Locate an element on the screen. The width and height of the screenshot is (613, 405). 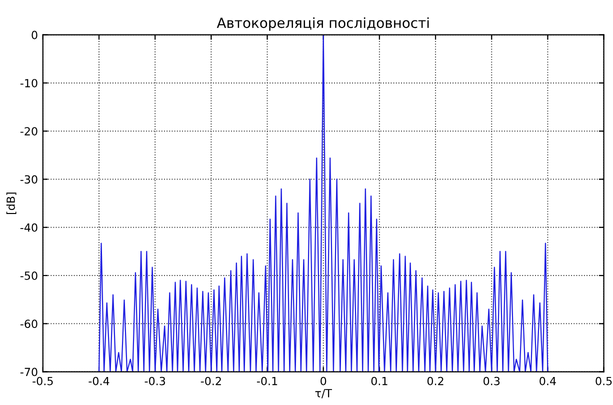
x-tick-label: -0.5 is located at coordinates (42, 381).